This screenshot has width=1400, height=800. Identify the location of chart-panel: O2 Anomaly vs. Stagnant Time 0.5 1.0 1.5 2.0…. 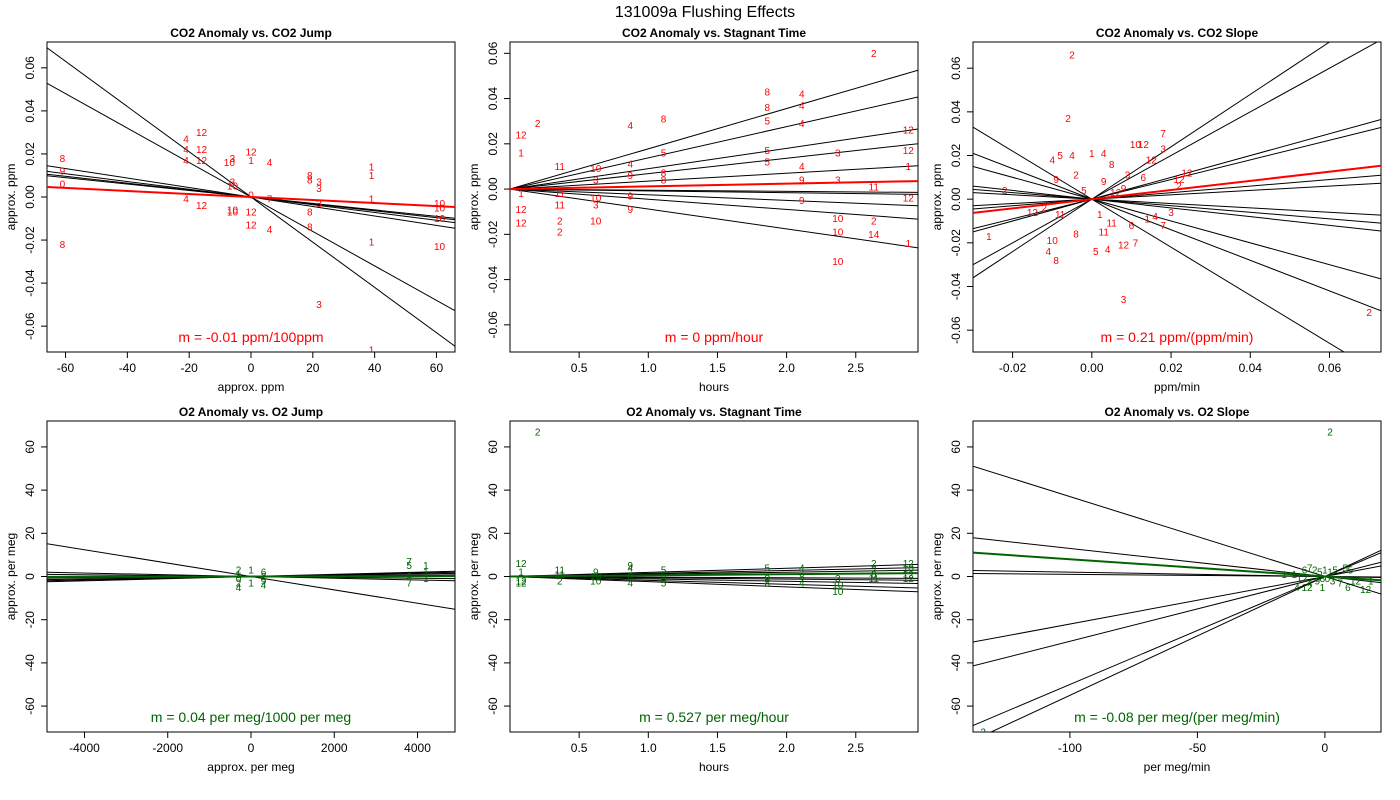
(693, 589).